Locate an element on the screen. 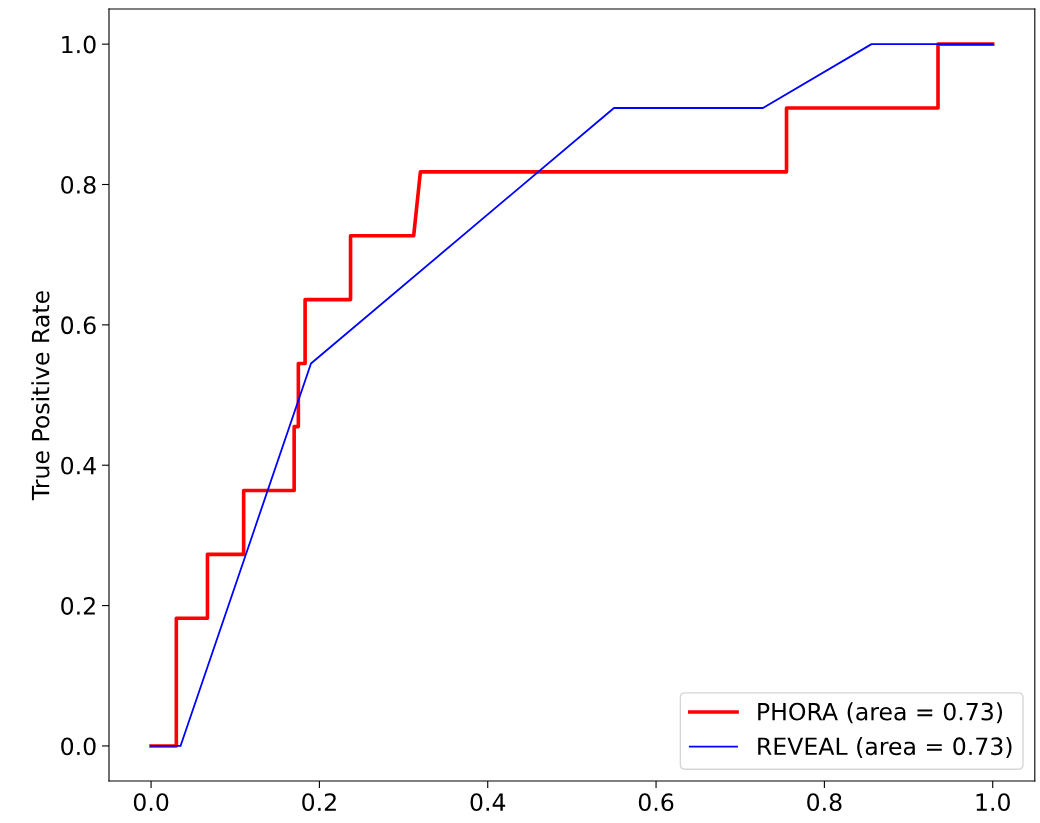 This screenshot has height=823, width=1040. legend-label: REVEAL (area = 0.73) is located at coordinates (885, 747).